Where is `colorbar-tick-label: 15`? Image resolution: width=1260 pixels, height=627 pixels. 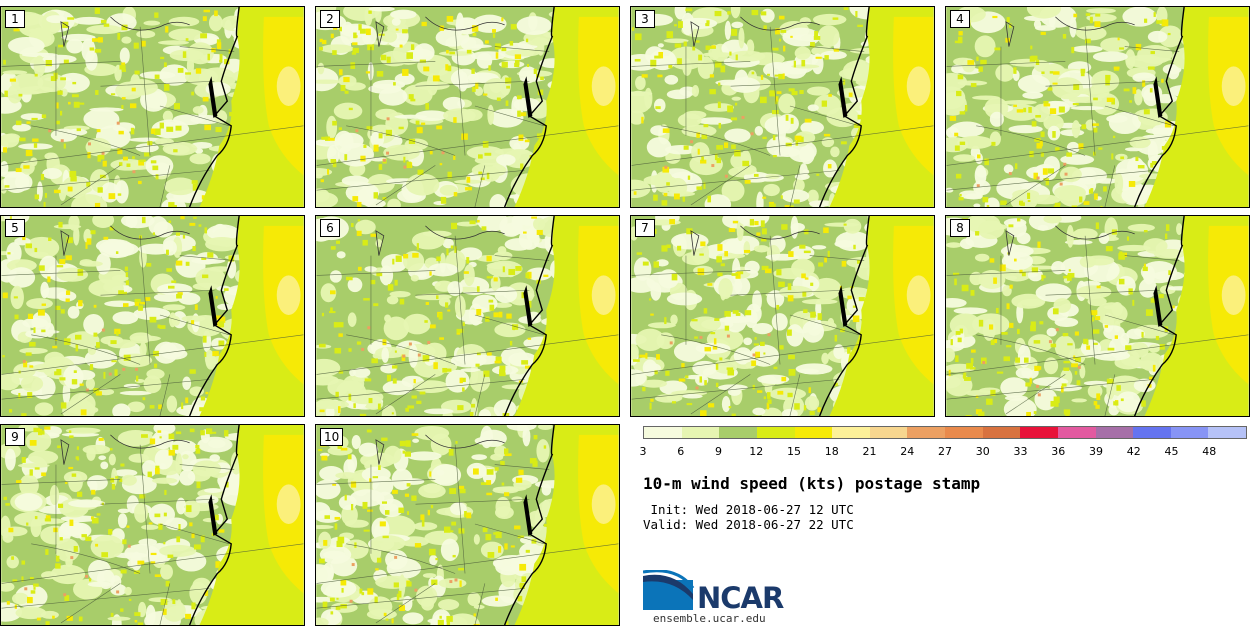
colorbar-tick-label: 15 is located at coordinates (794, 451).